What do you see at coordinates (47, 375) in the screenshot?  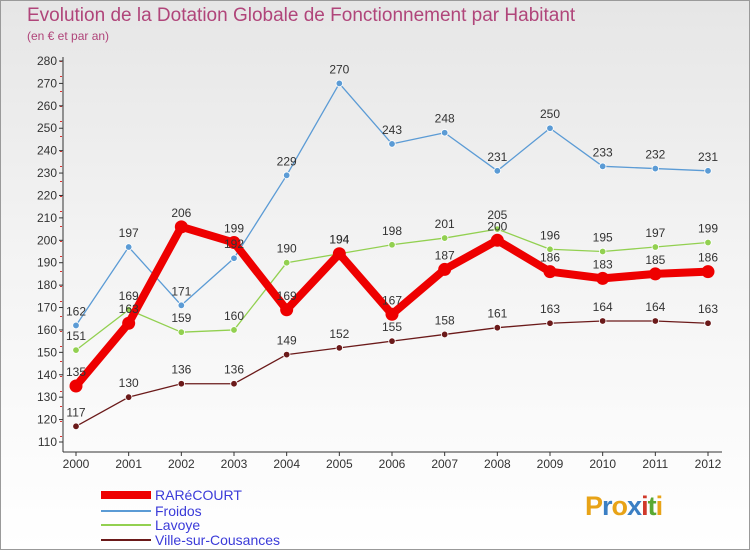 I see `y-tick-label: 140` at bounding box center [47, 375].